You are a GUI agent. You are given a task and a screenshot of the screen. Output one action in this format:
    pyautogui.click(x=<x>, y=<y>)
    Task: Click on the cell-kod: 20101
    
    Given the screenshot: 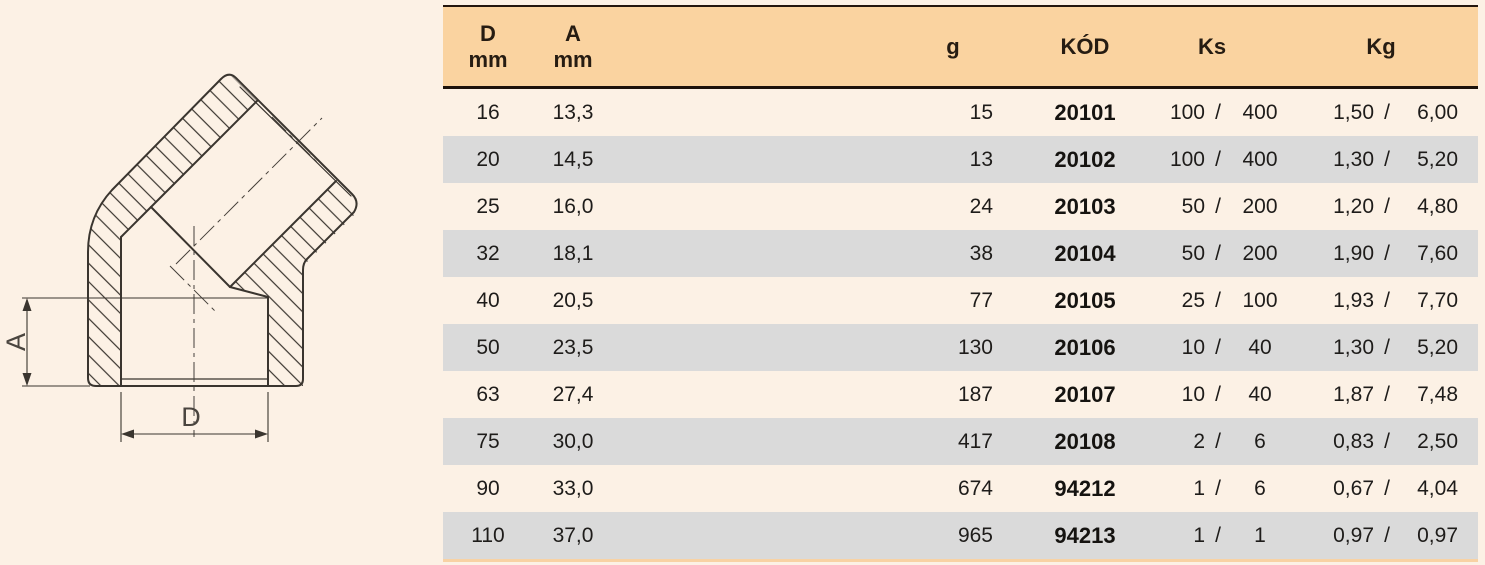 What is the action you would take?
    pyautogui.click(x=1085, y=112)
    